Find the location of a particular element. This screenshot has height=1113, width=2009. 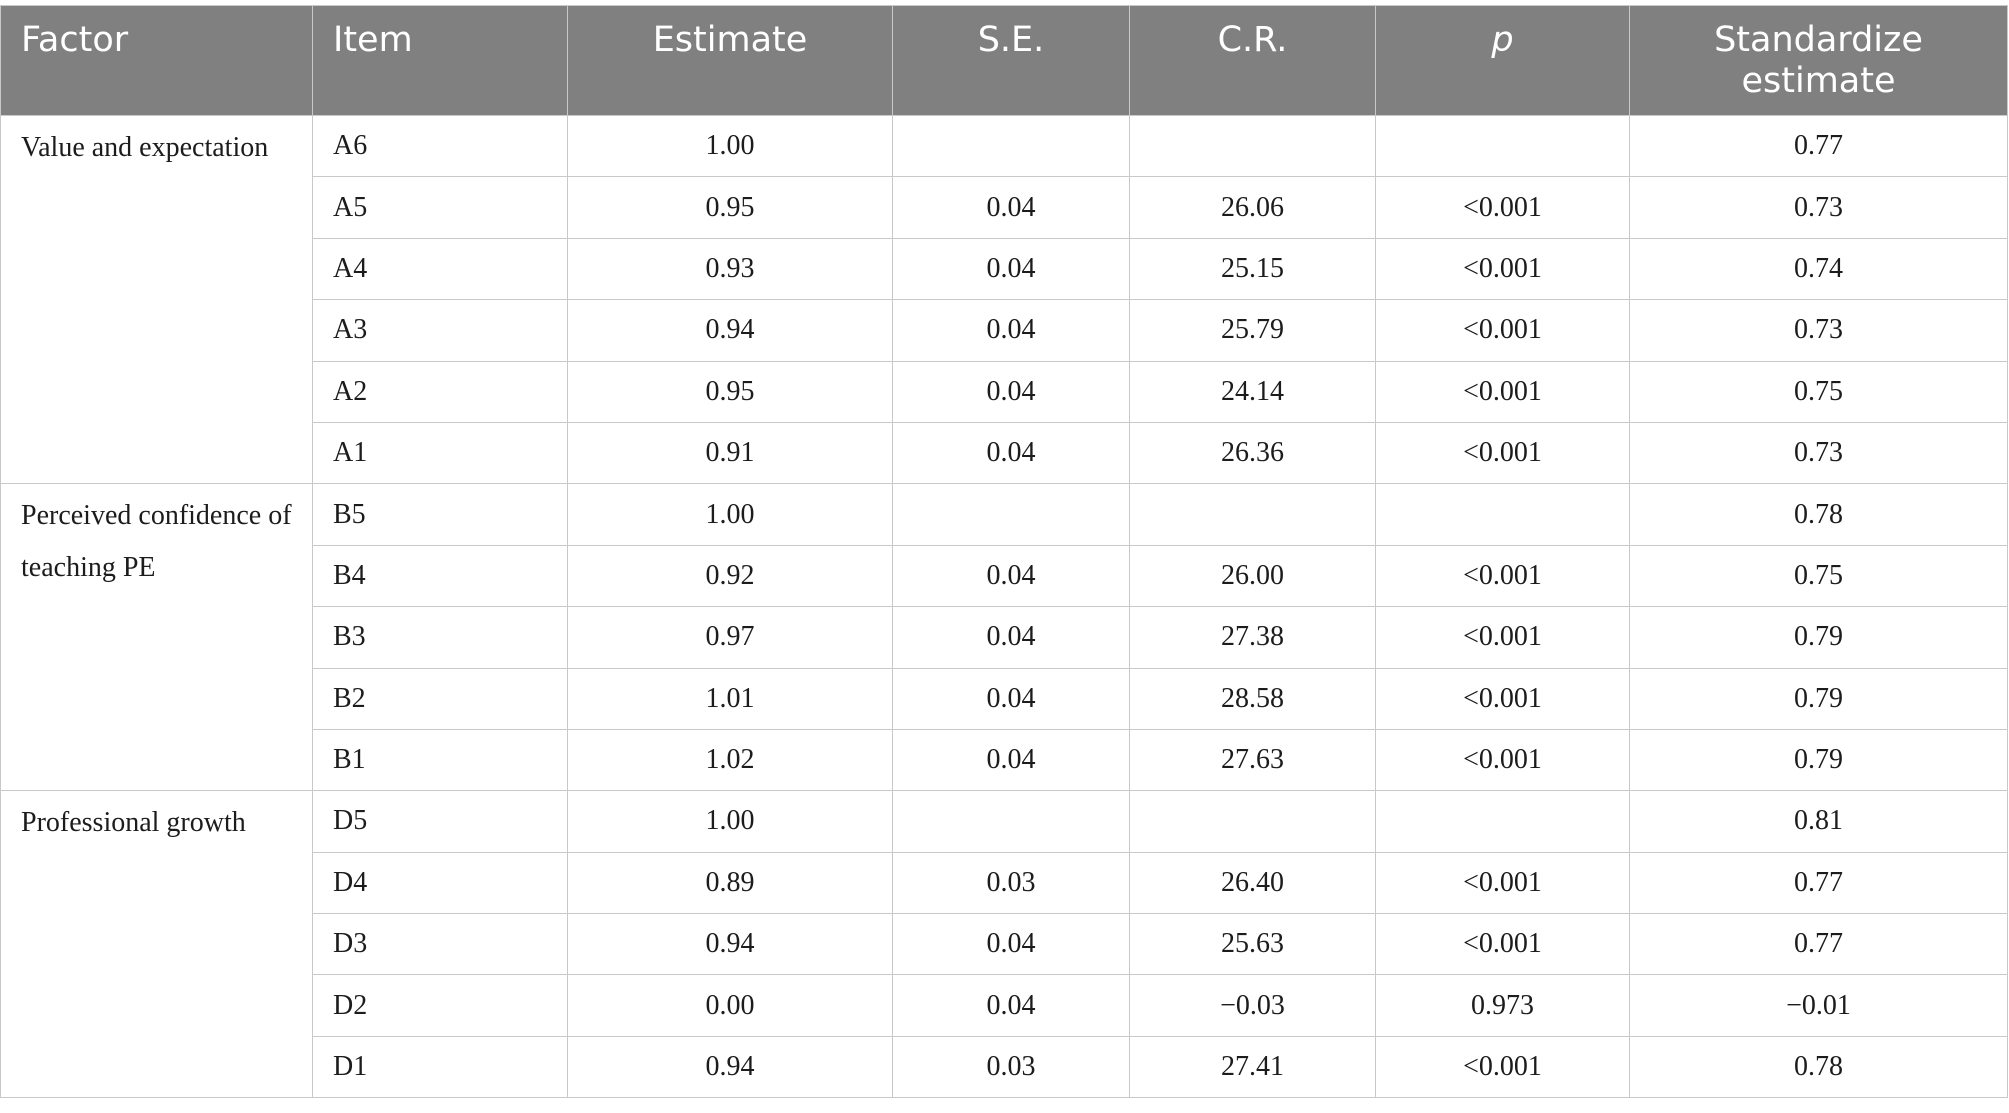

cr-cell: 27.41 is located at coordinates (1252, 1067).